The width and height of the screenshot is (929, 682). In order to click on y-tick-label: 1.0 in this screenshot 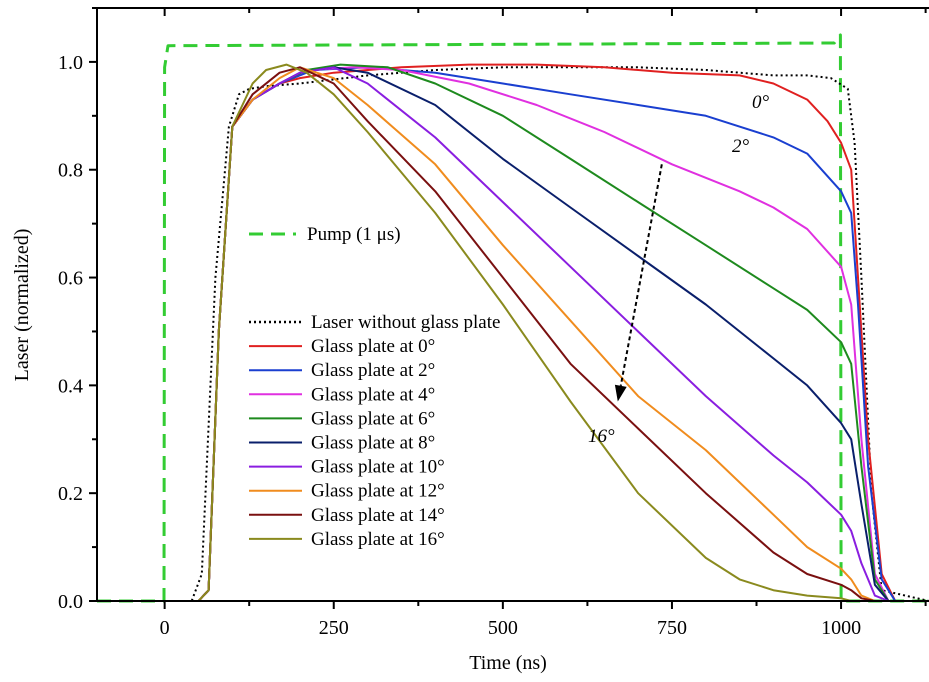, I will do `click(70, 63)`.